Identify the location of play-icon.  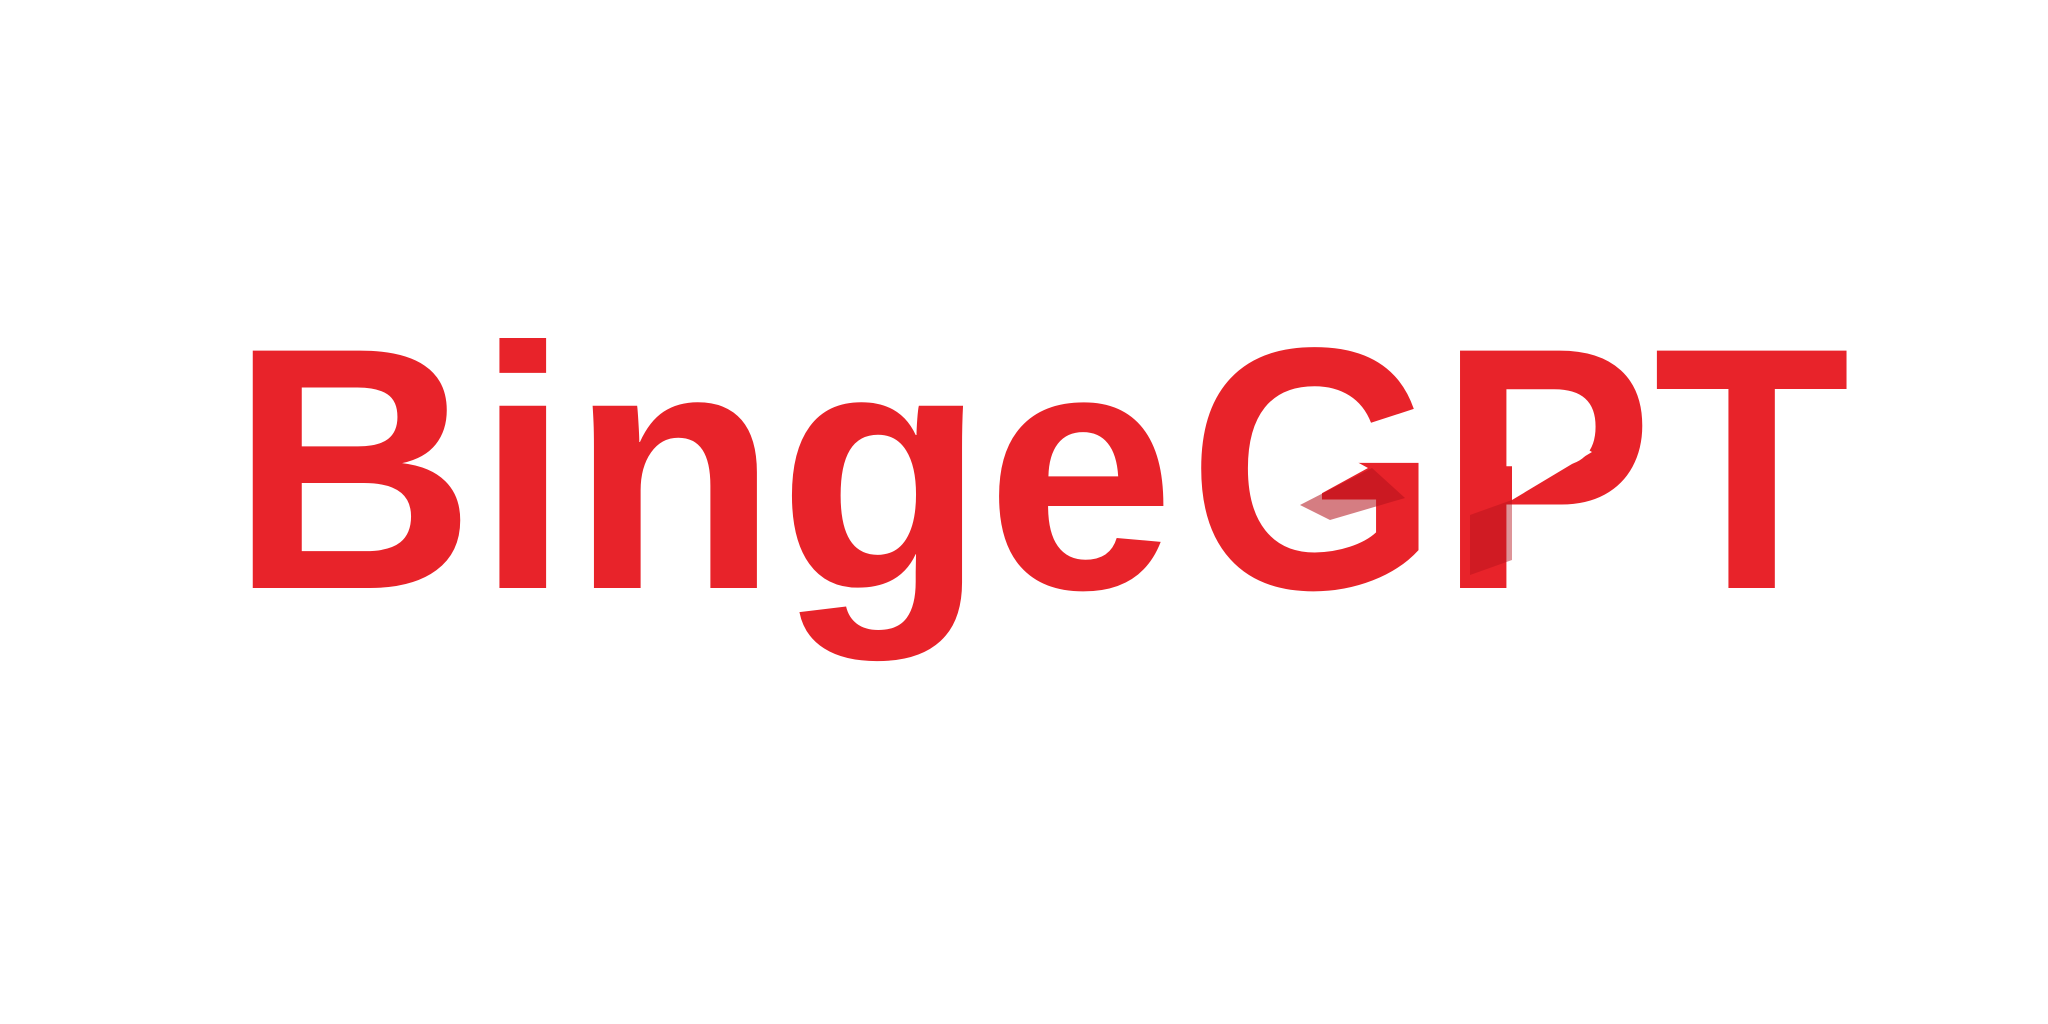
(1350, 474).